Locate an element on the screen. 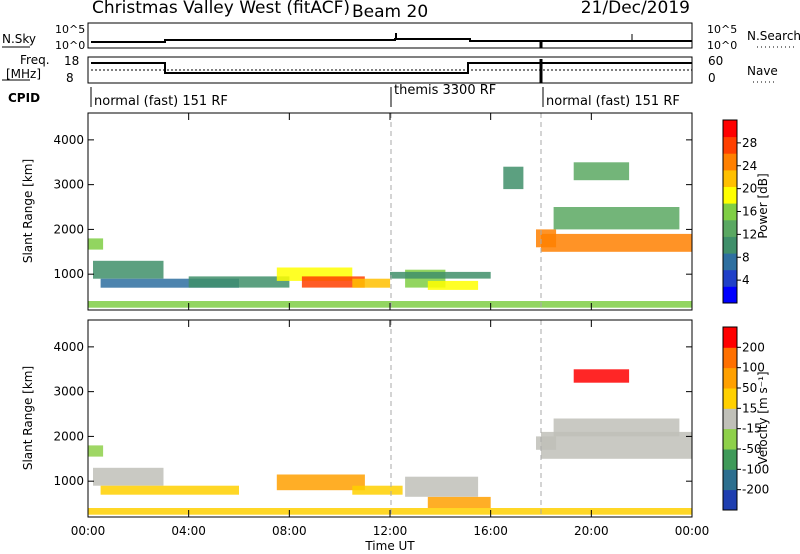 The image size is (800, 554). colorbar-tick-label: -200 is located at coordinates (755, 490).